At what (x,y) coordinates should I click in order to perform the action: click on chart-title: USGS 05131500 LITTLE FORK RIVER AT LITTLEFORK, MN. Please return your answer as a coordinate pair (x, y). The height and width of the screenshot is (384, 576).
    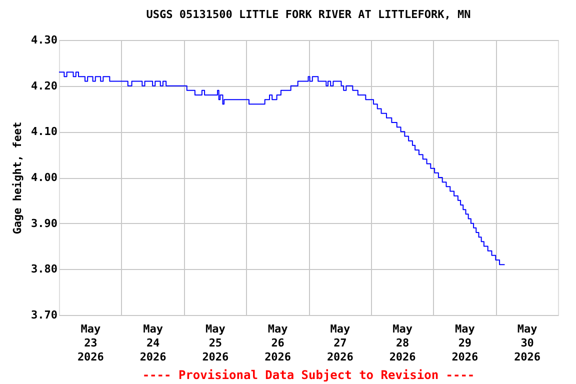
    Looking at the image, I should click on (308, 14).